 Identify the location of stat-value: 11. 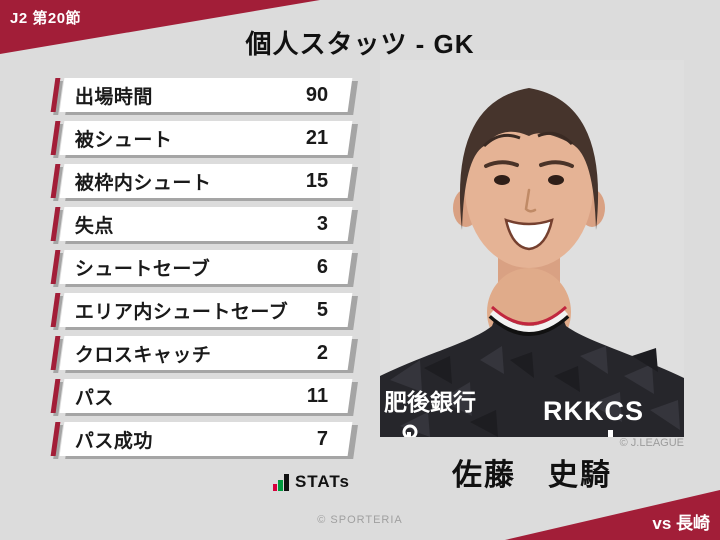
(317, 395).